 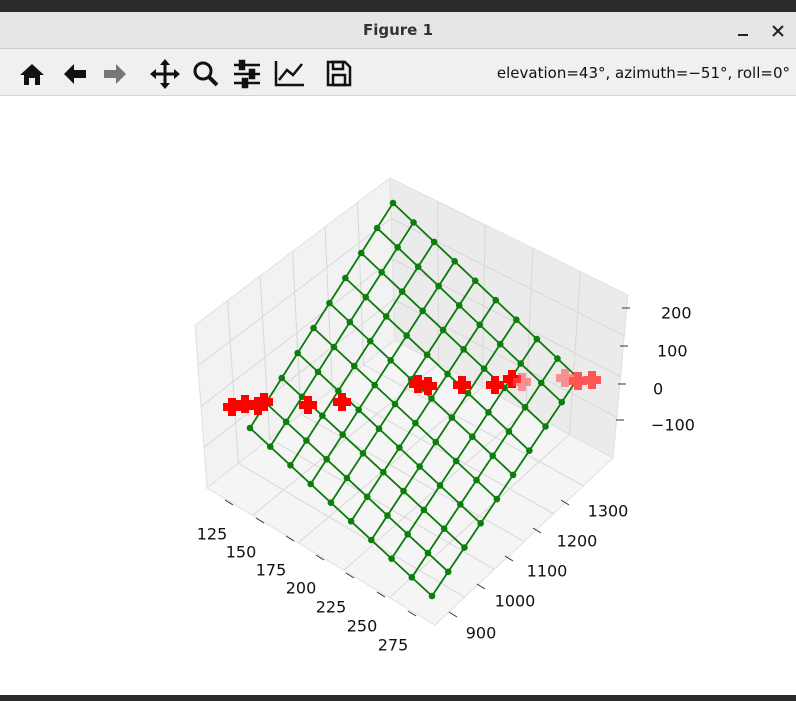 What do you see at coordinates (658, 389) in the screenshot?
I see `tick-label: 0` at bounding box center [658, 389].